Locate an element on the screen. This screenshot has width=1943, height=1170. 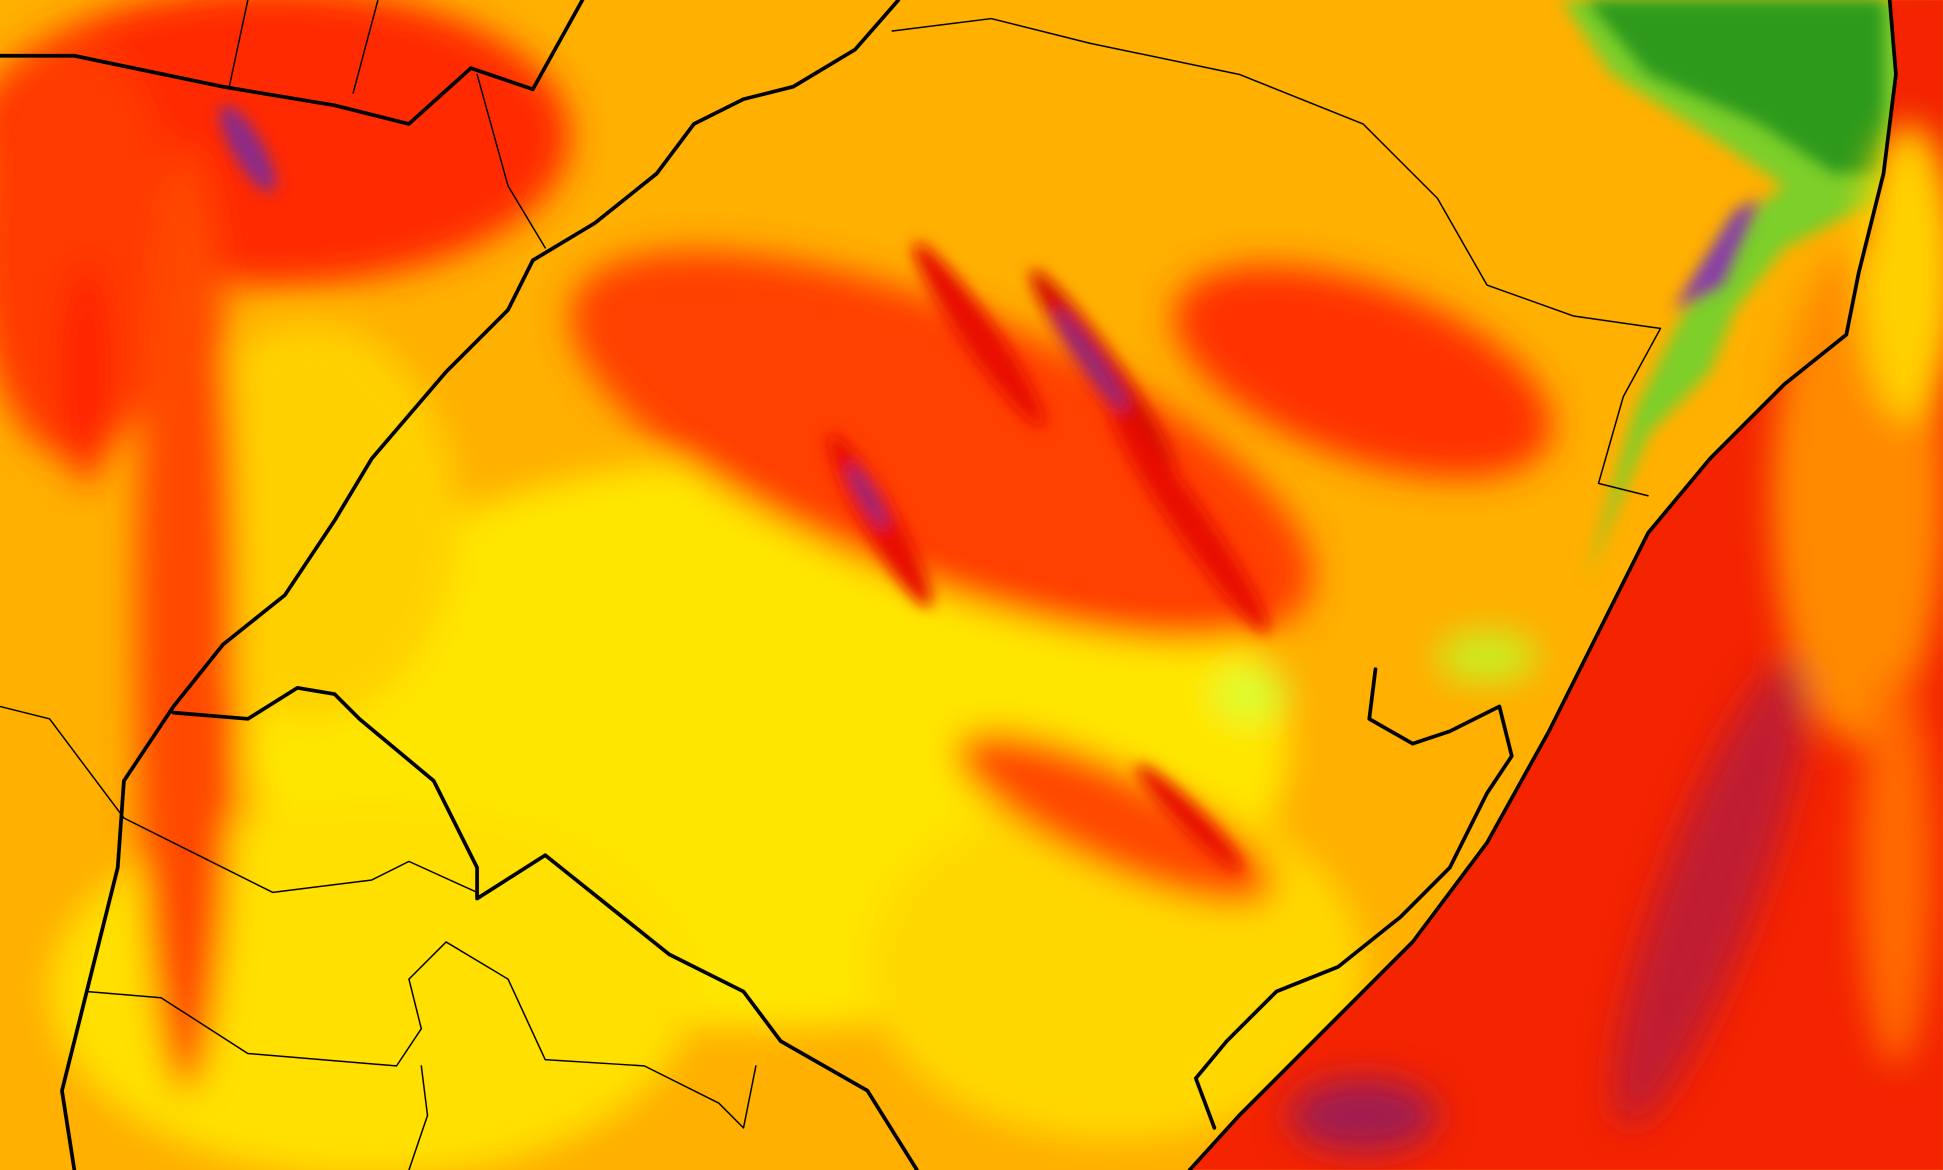
green-core is located at coordinates (1735, 87).